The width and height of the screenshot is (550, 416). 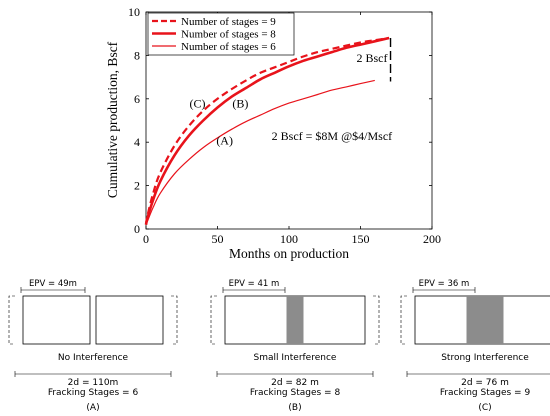 What do you see at coordinates (56, 320) in the screenshot?
I see `fracture-block-left` at bounding box center [56, 320].